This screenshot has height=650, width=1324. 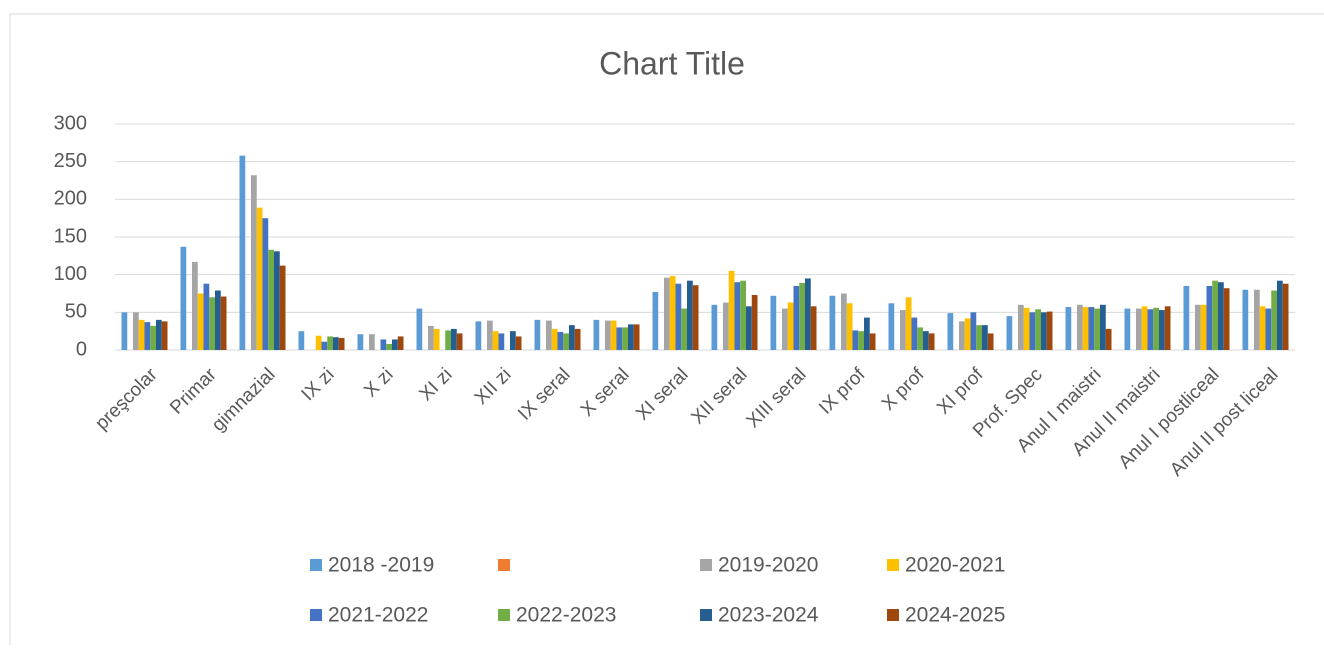 I want to click on x-tick-label: Anul II post liceal, so click(x=1224, y=422).